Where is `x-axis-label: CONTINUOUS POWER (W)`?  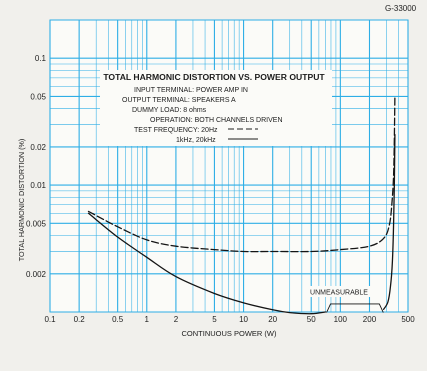
x-axis-label: CONTINUOUS POWER (W) is located at coordinates (229, 333).